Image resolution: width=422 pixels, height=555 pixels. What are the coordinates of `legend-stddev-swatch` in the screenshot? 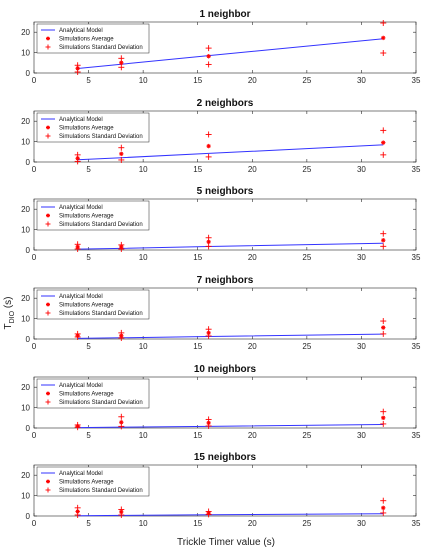 It's located at (48, 224).